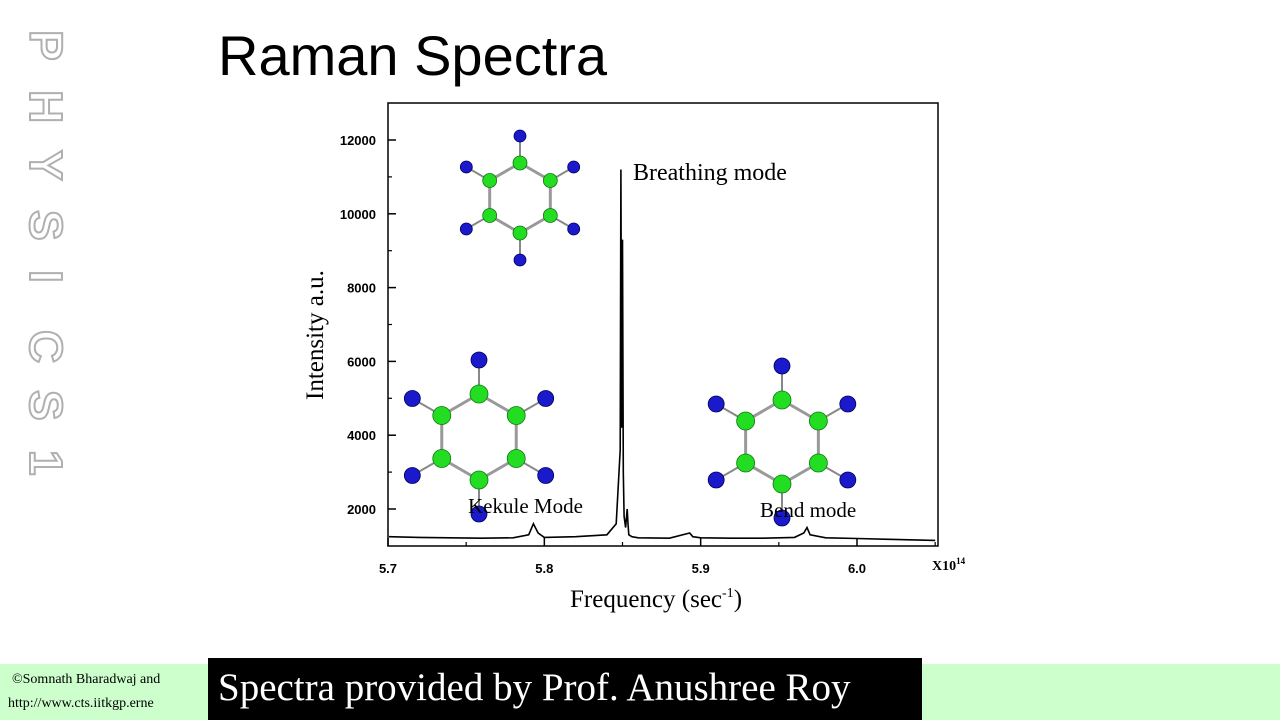  I want to click on y-axis-label: Intensity a.u., so click(315, 335).